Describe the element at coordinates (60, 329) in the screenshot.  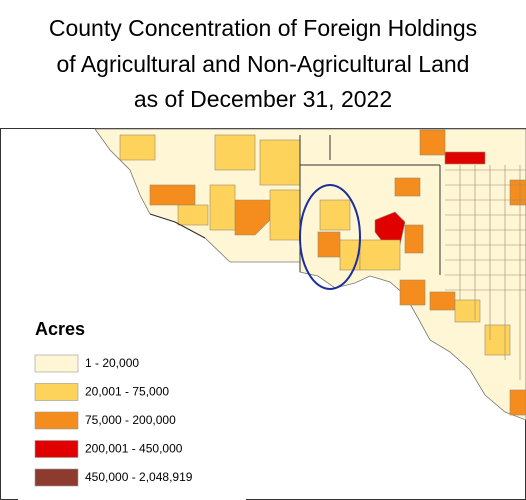
I see `legend-title: Acres` at that location.